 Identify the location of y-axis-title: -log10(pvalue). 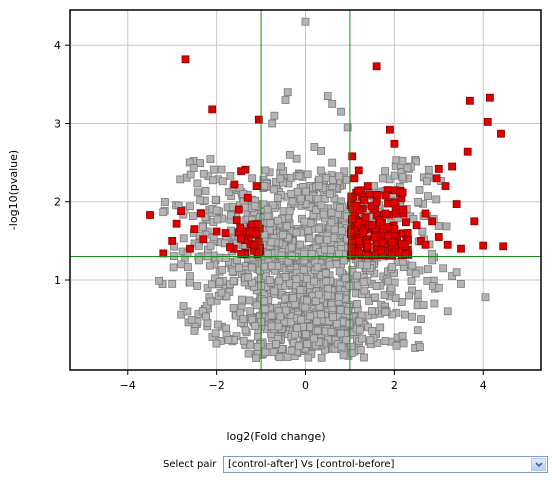
(13, 190).